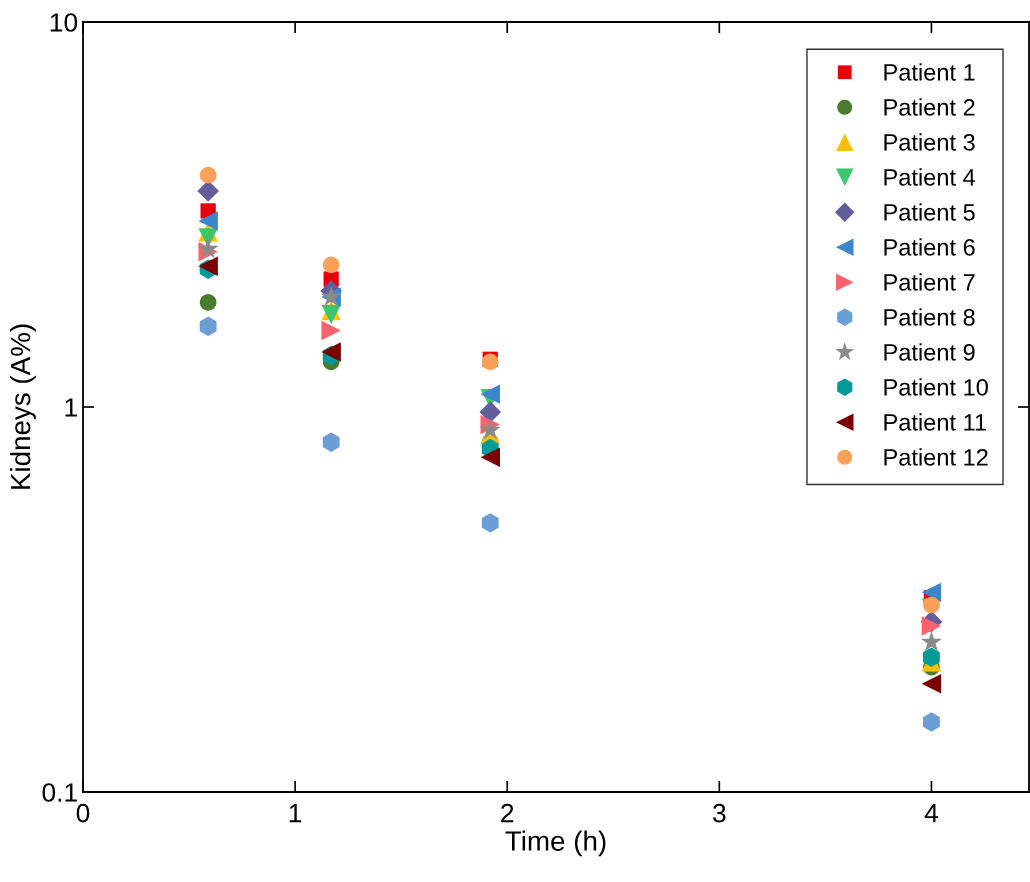  What do you see at coordinates (929, 212) in the screenshot?
I see `legend-label: Patient 5` at bounding box center [929, 212].